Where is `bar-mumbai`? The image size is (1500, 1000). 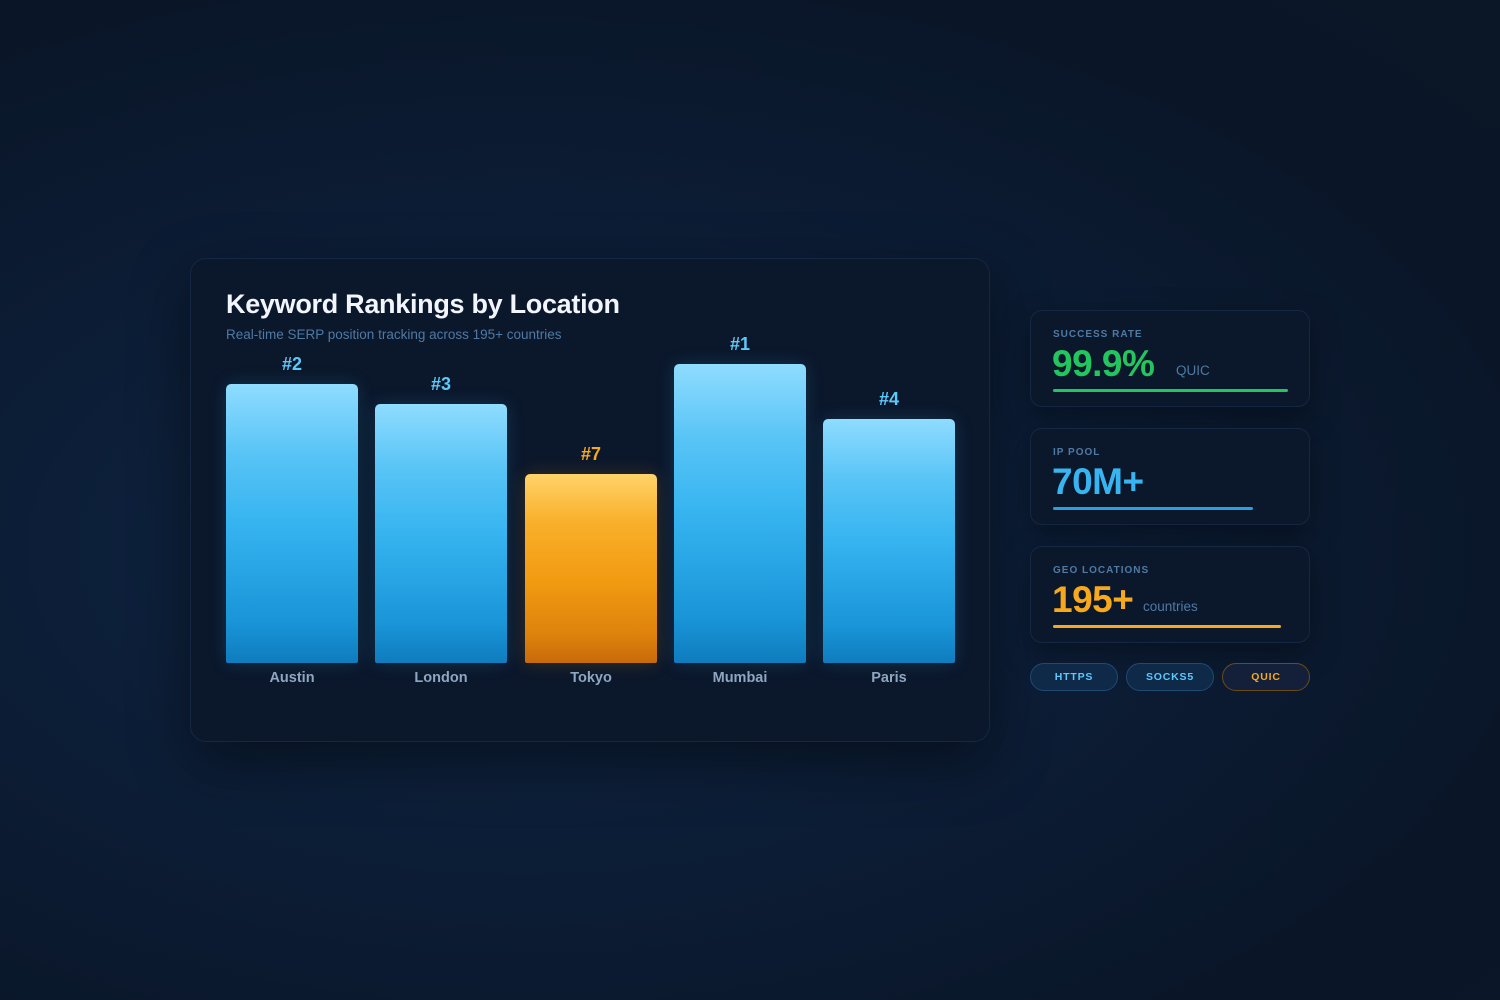
bar-mumbai is located at coordinates (740, 513).